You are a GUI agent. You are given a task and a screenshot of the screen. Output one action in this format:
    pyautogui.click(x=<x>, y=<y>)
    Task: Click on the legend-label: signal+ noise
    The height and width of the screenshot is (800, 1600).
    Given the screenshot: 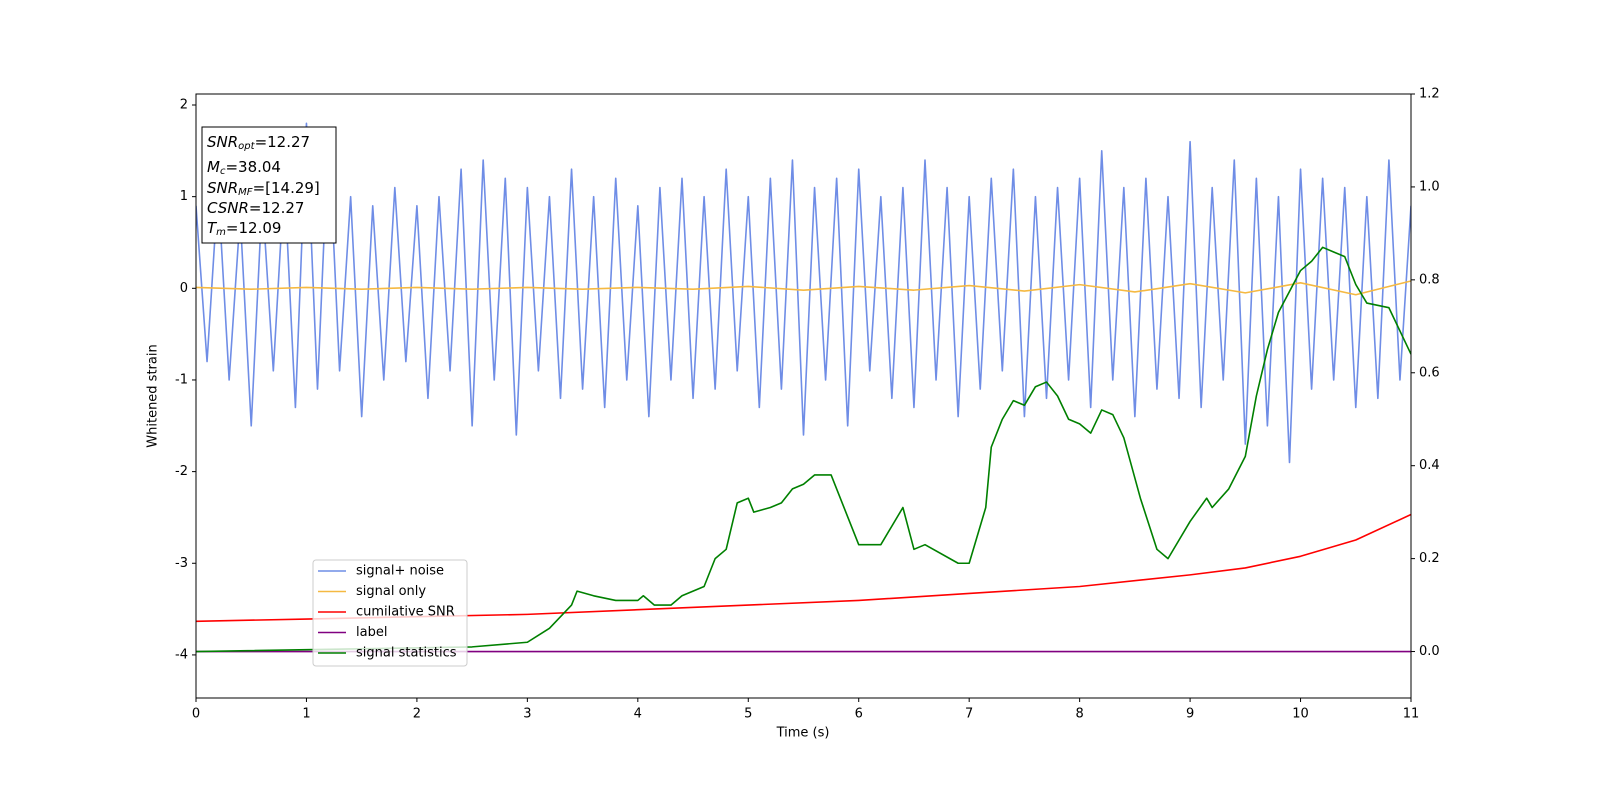 What is the action you would take?
    pyautogui.click(x=400, y=571)
    